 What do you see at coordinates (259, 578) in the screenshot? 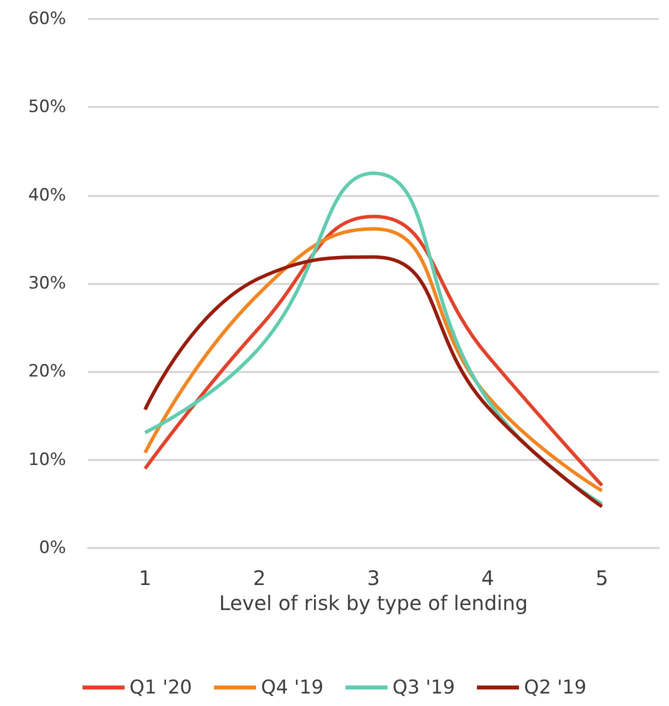
I see `x-tick-label: 2` at bounding box center [259, 578].